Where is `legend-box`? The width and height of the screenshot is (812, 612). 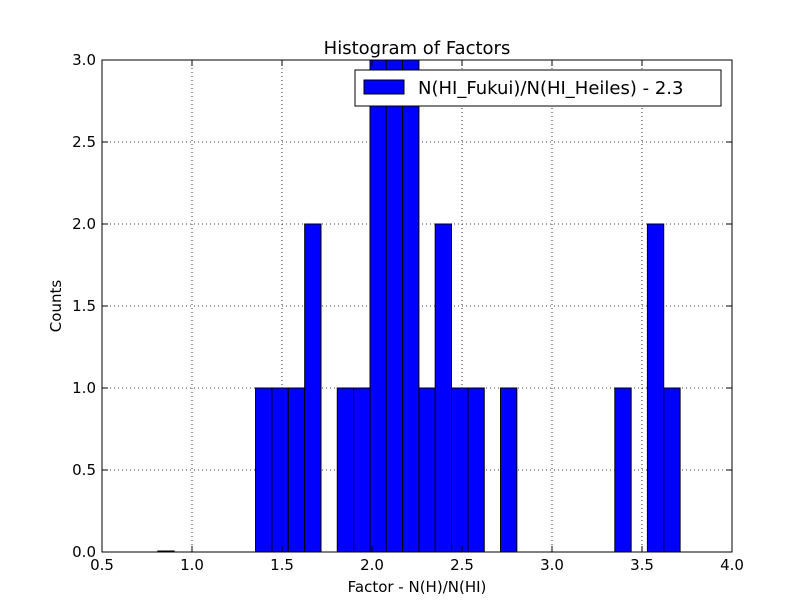
legend-box is located at coordinates (538, 88).